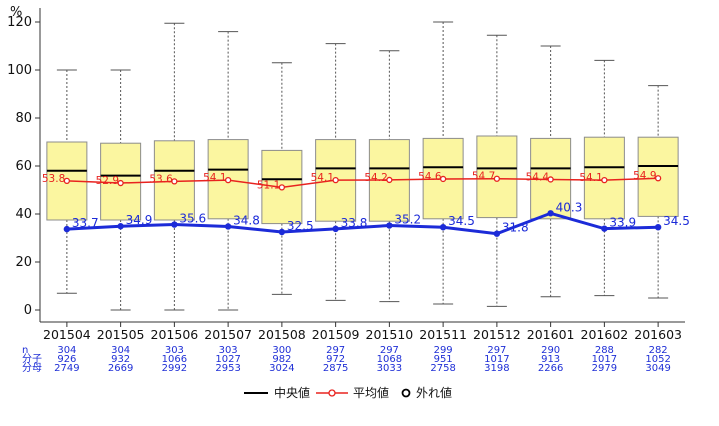  Describe the element at coordinates (335, 368) in the screenshot. I see `stat-value: 2875` at that location.